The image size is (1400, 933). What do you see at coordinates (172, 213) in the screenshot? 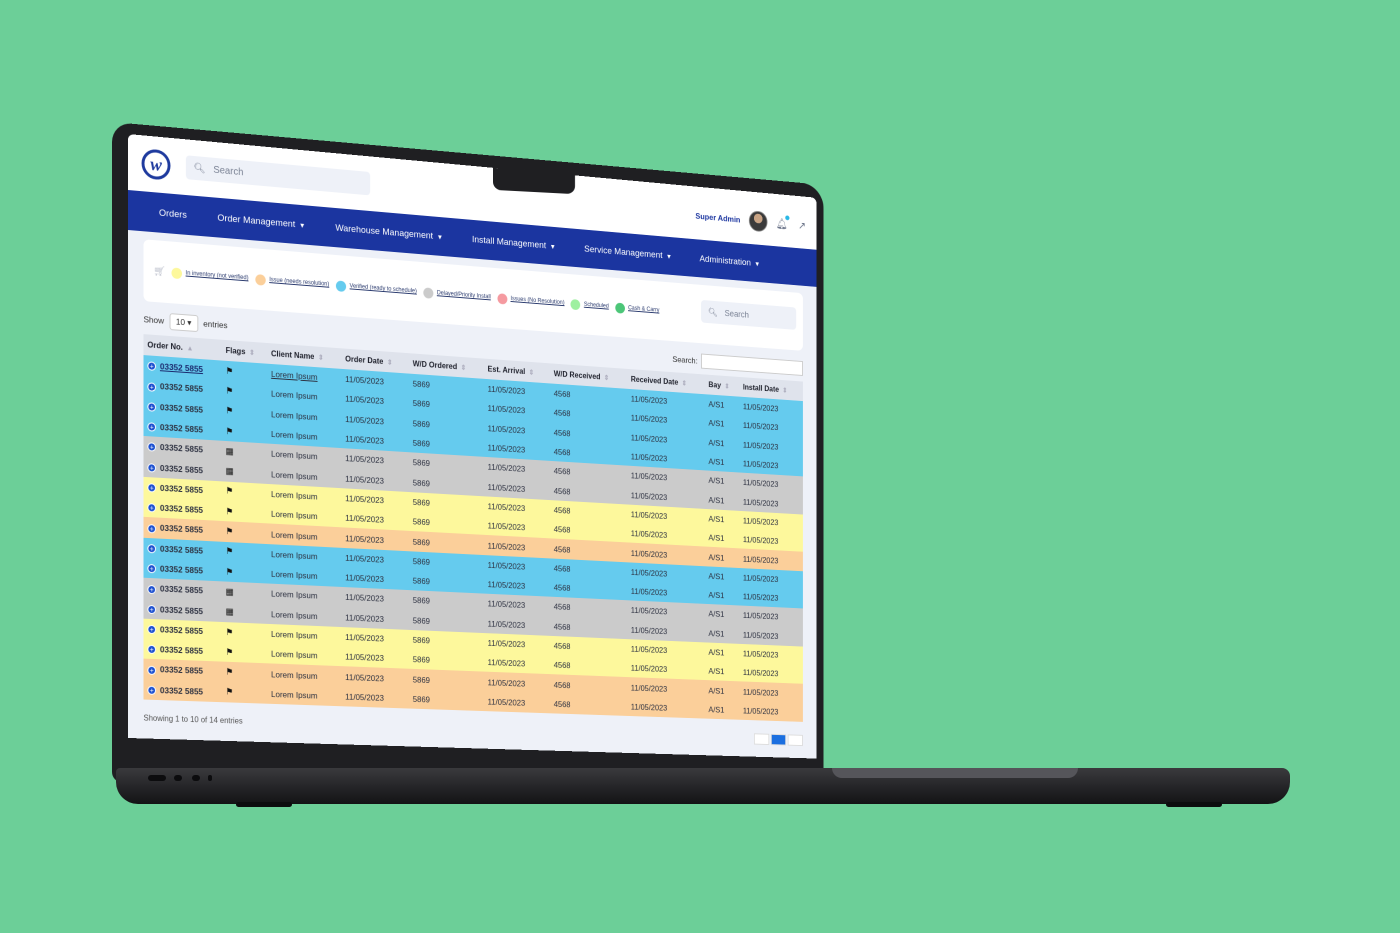
I see `nav-item-orders: Orders` at bounding box center [172, 213].